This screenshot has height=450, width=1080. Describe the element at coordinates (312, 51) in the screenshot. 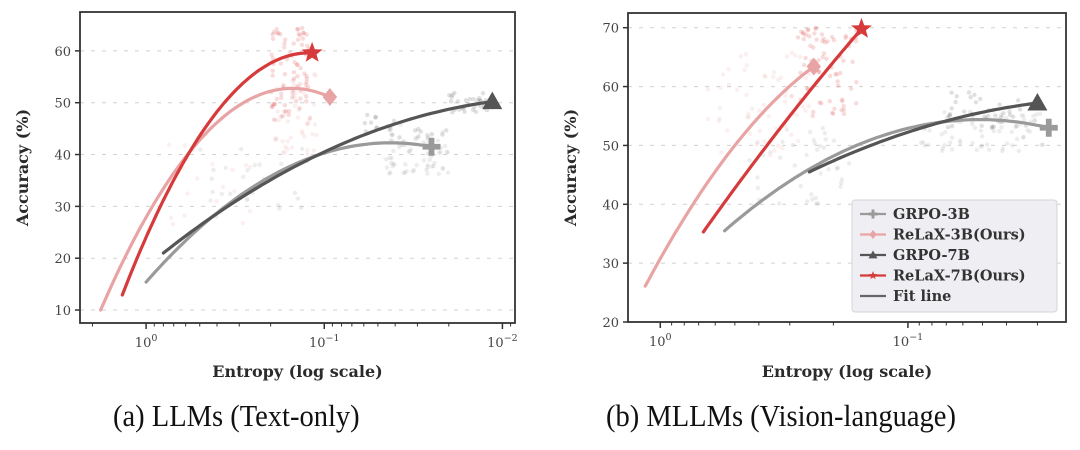

I see `marker-star` at that location.